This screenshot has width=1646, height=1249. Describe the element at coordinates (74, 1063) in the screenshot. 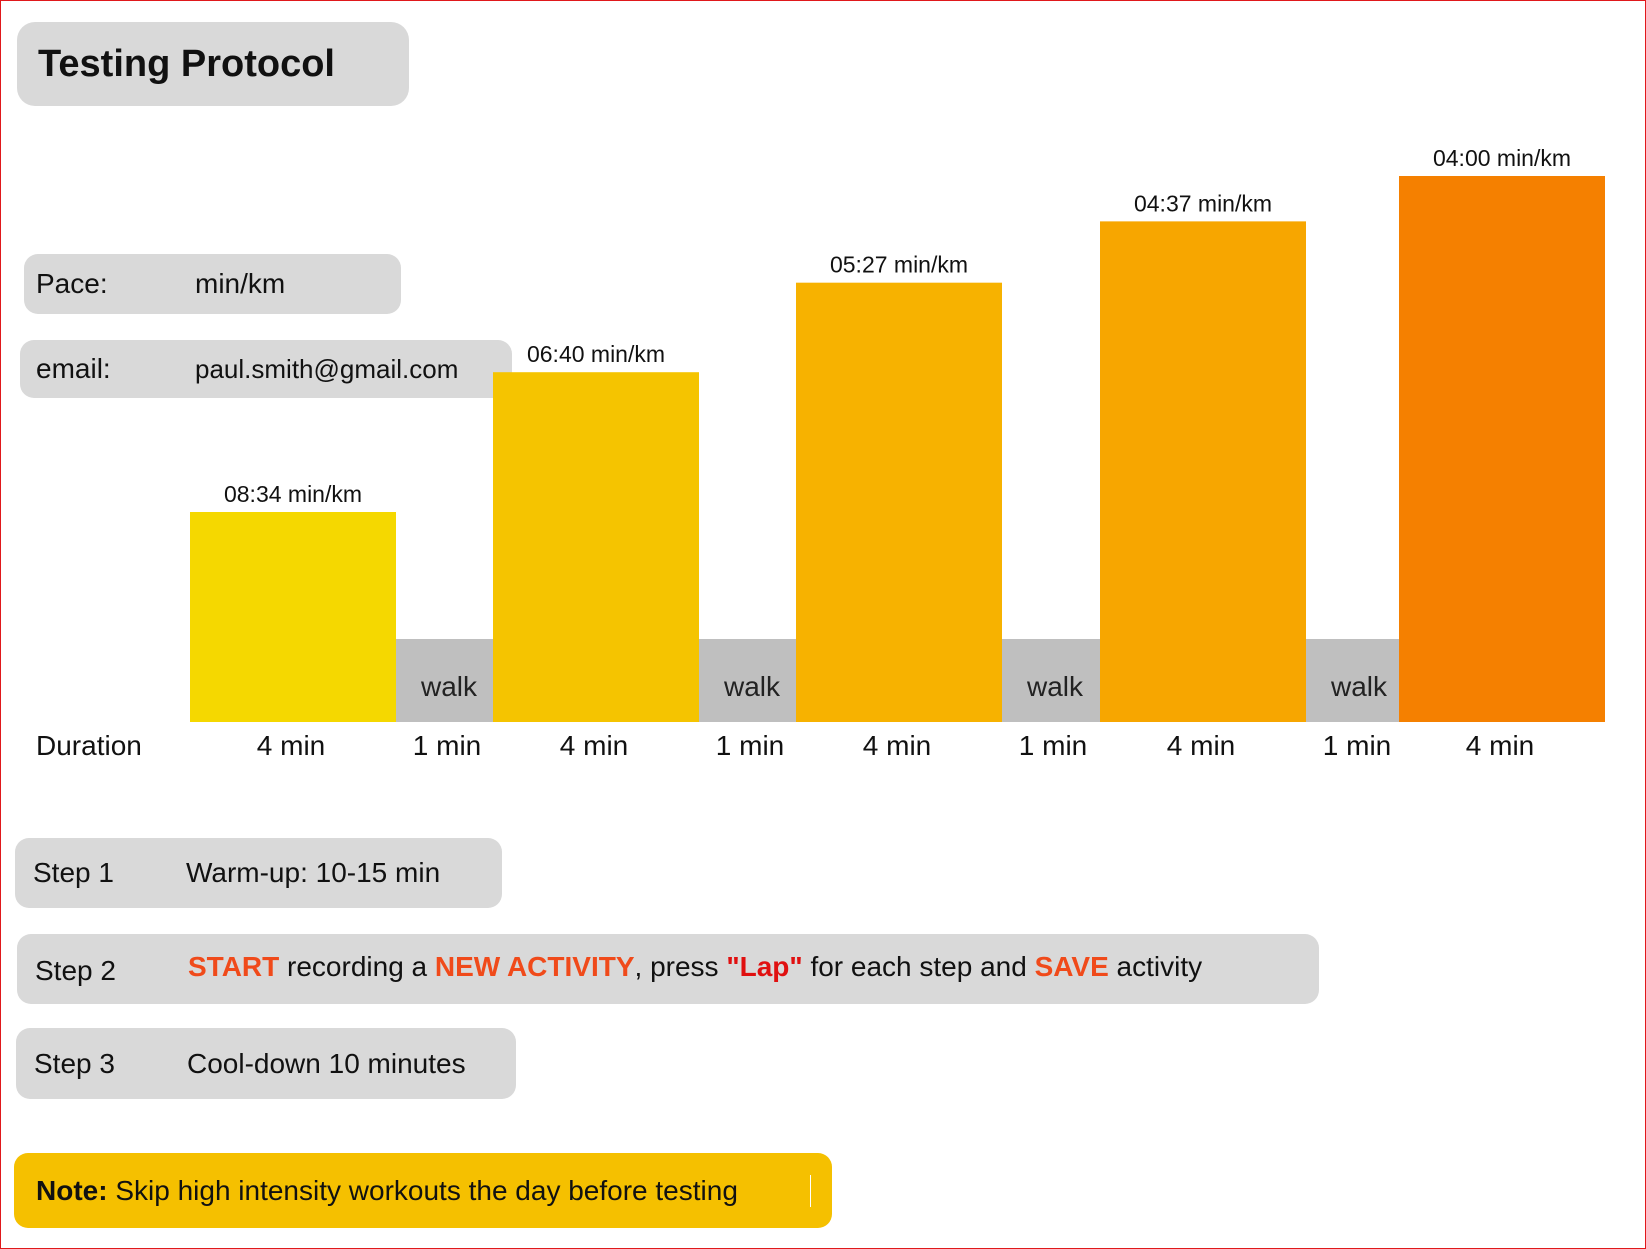

I see `step-3-label: Step 3` at that location.